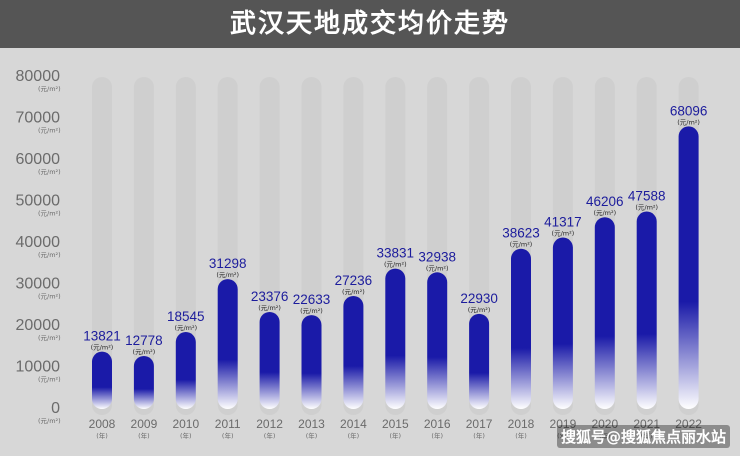  I want to click on bar-2020, so click(604, 313).